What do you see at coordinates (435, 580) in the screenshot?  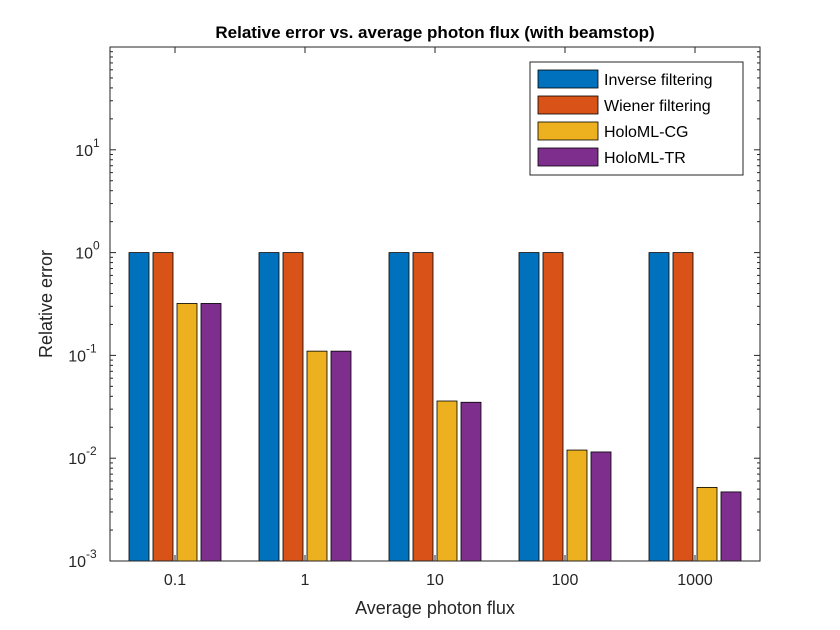 I see `x-tick-label: 10` at bounding box center [435, 580].